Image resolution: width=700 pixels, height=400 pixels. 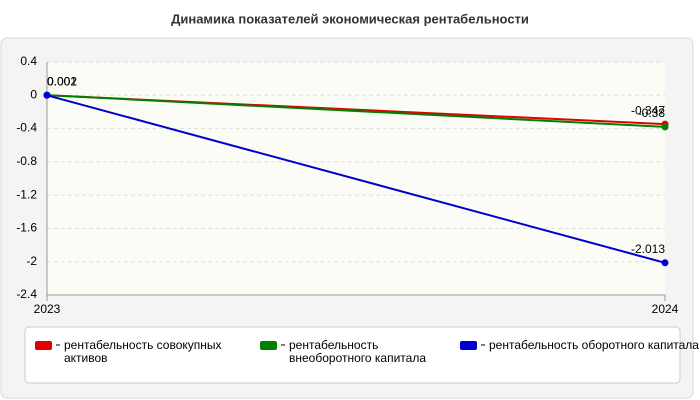 I want to click on series-line, so click(x=356, y=111).